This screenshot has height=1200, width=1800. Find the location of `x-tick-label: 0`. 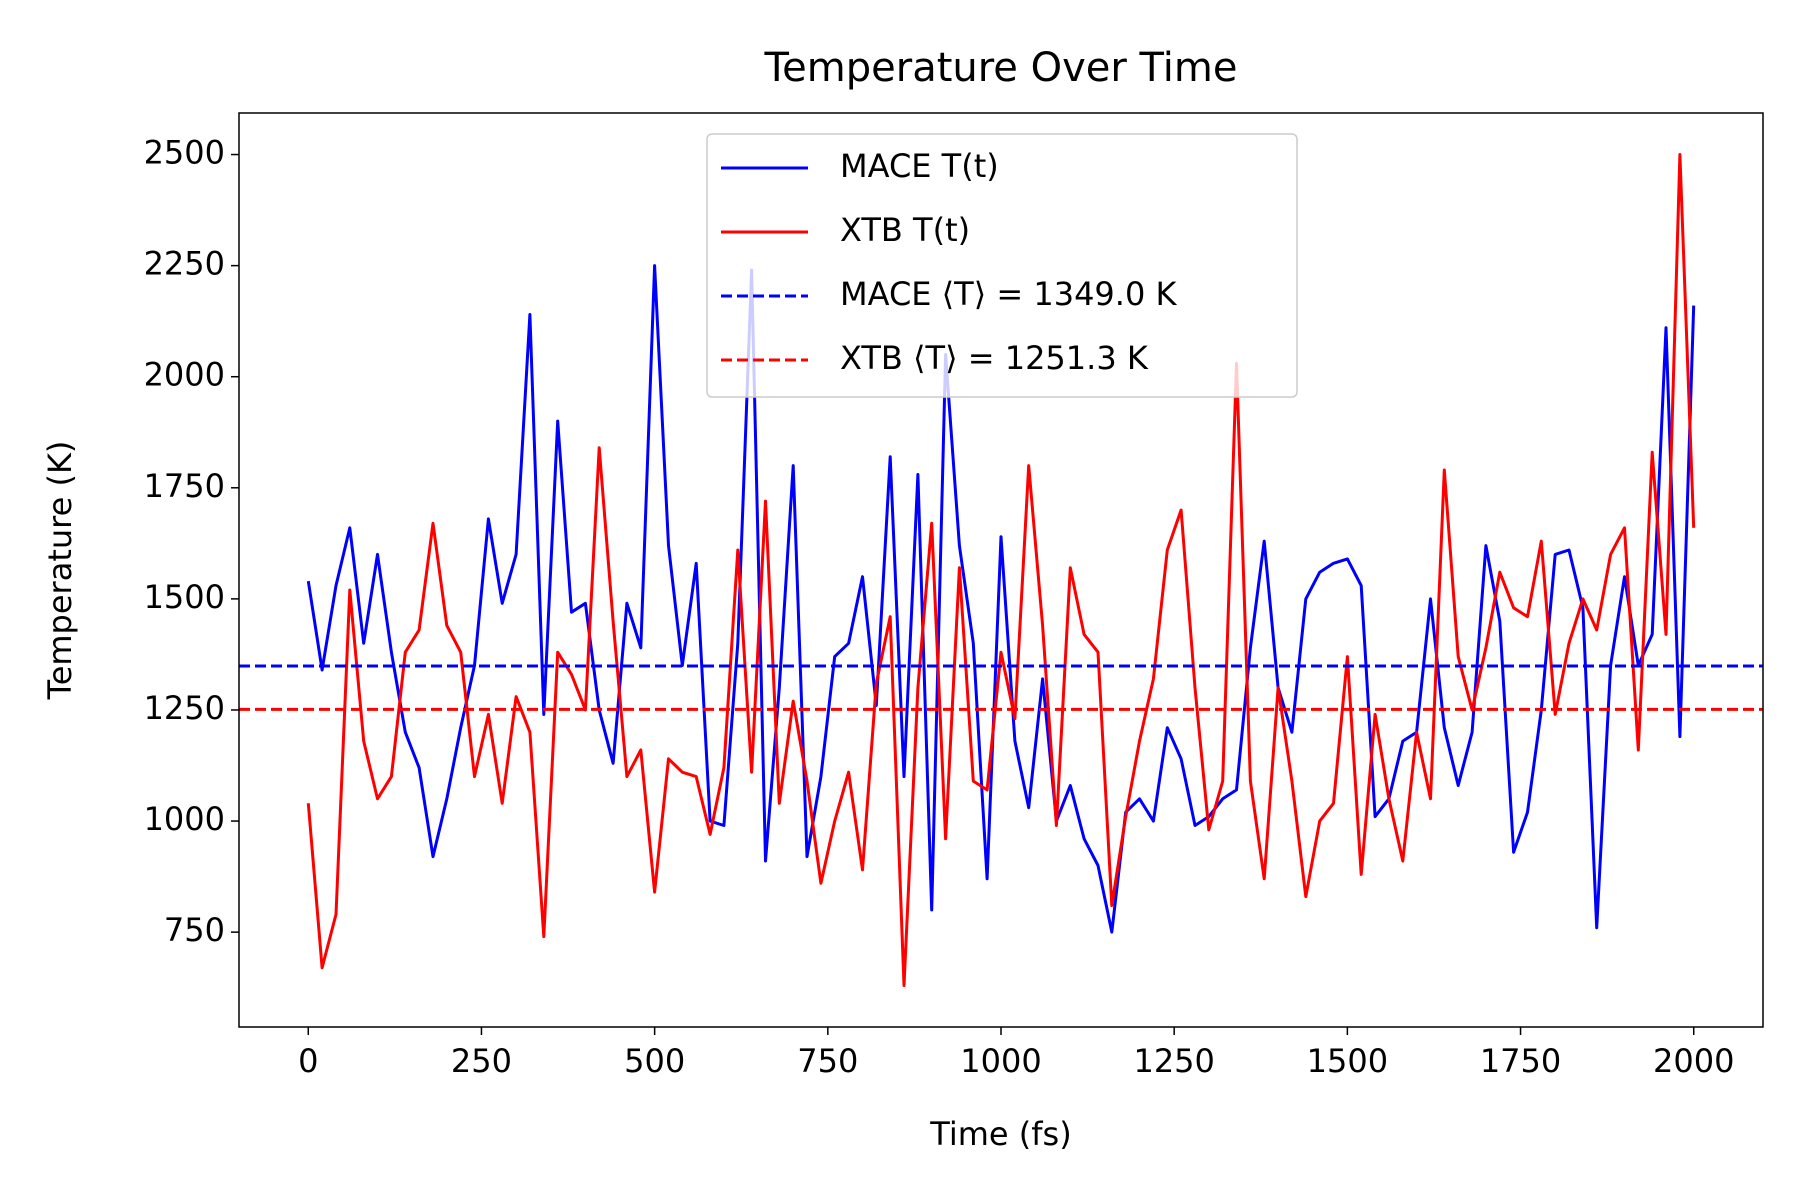

x-tick-label: 0 is located at coordinates (308, 1061).